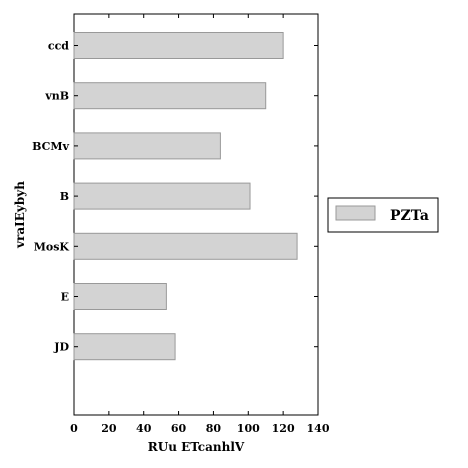 This screenshot has width=468, height=468. What do you see at coordinates (147, 146) in the screenshot?
I see `bar-BCMv` at bounding box center [147, 146].